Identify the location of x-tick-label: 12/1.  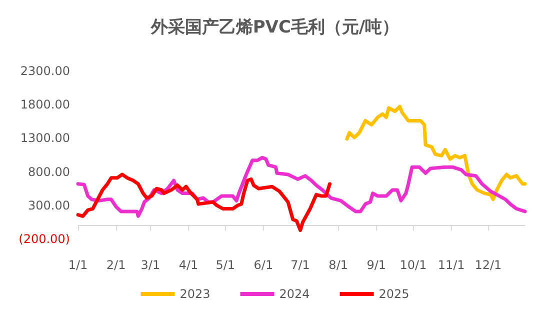
(488, 265).